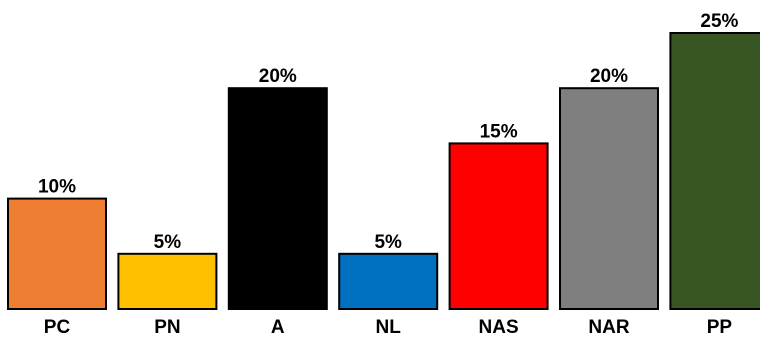 The image size is (760, 337). Describe the element at coordinates (277, 198) in the screenshot. I see `bar-a` at that location.